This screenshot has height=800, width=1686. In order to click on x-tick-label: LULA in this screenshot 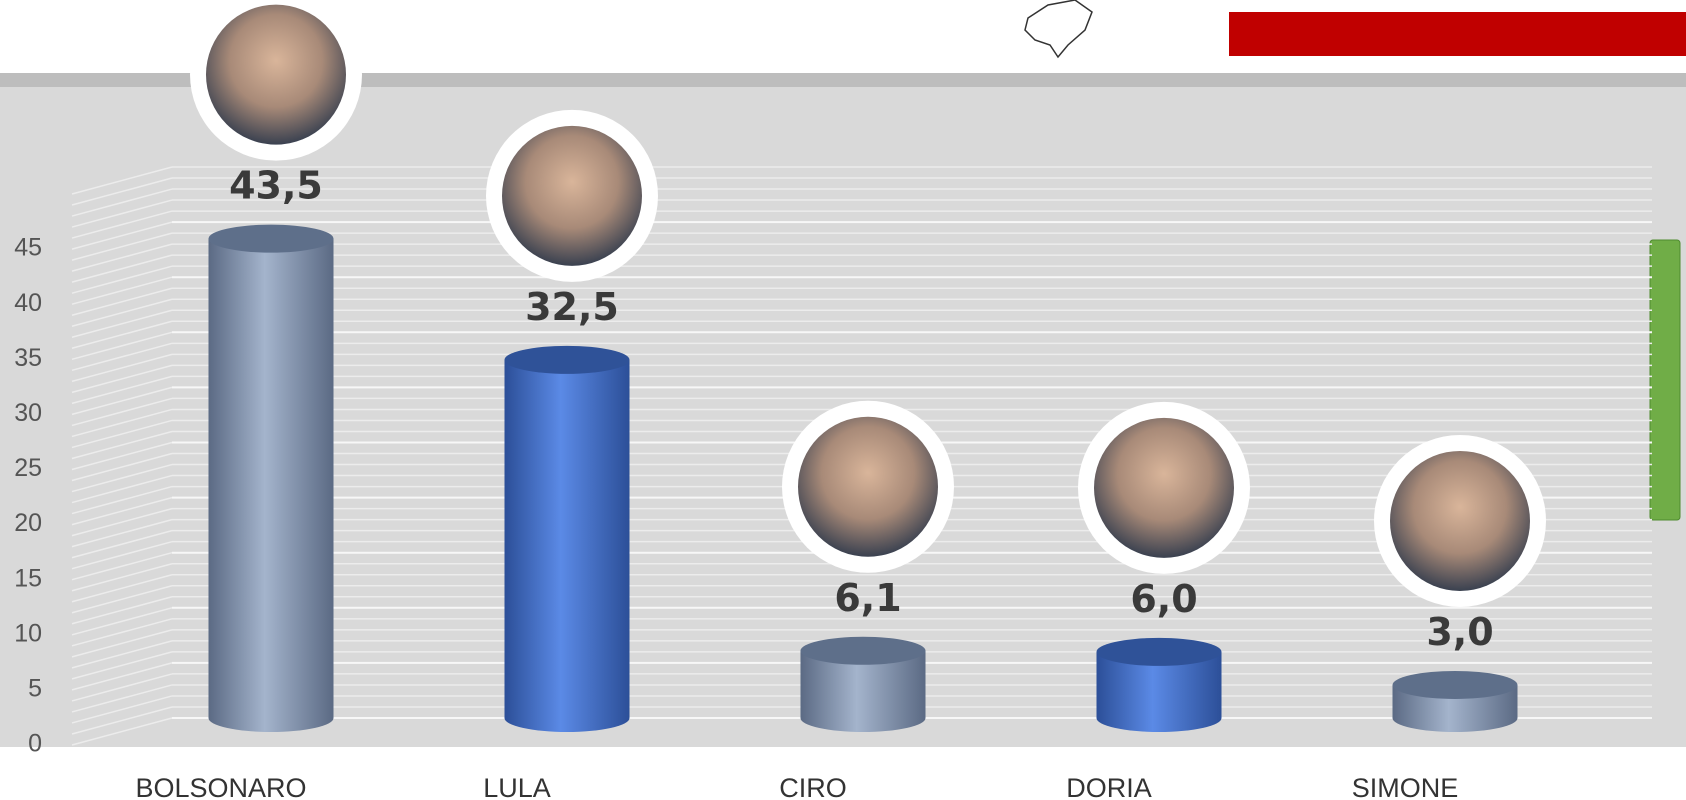, I will do `click(517, 786)`.